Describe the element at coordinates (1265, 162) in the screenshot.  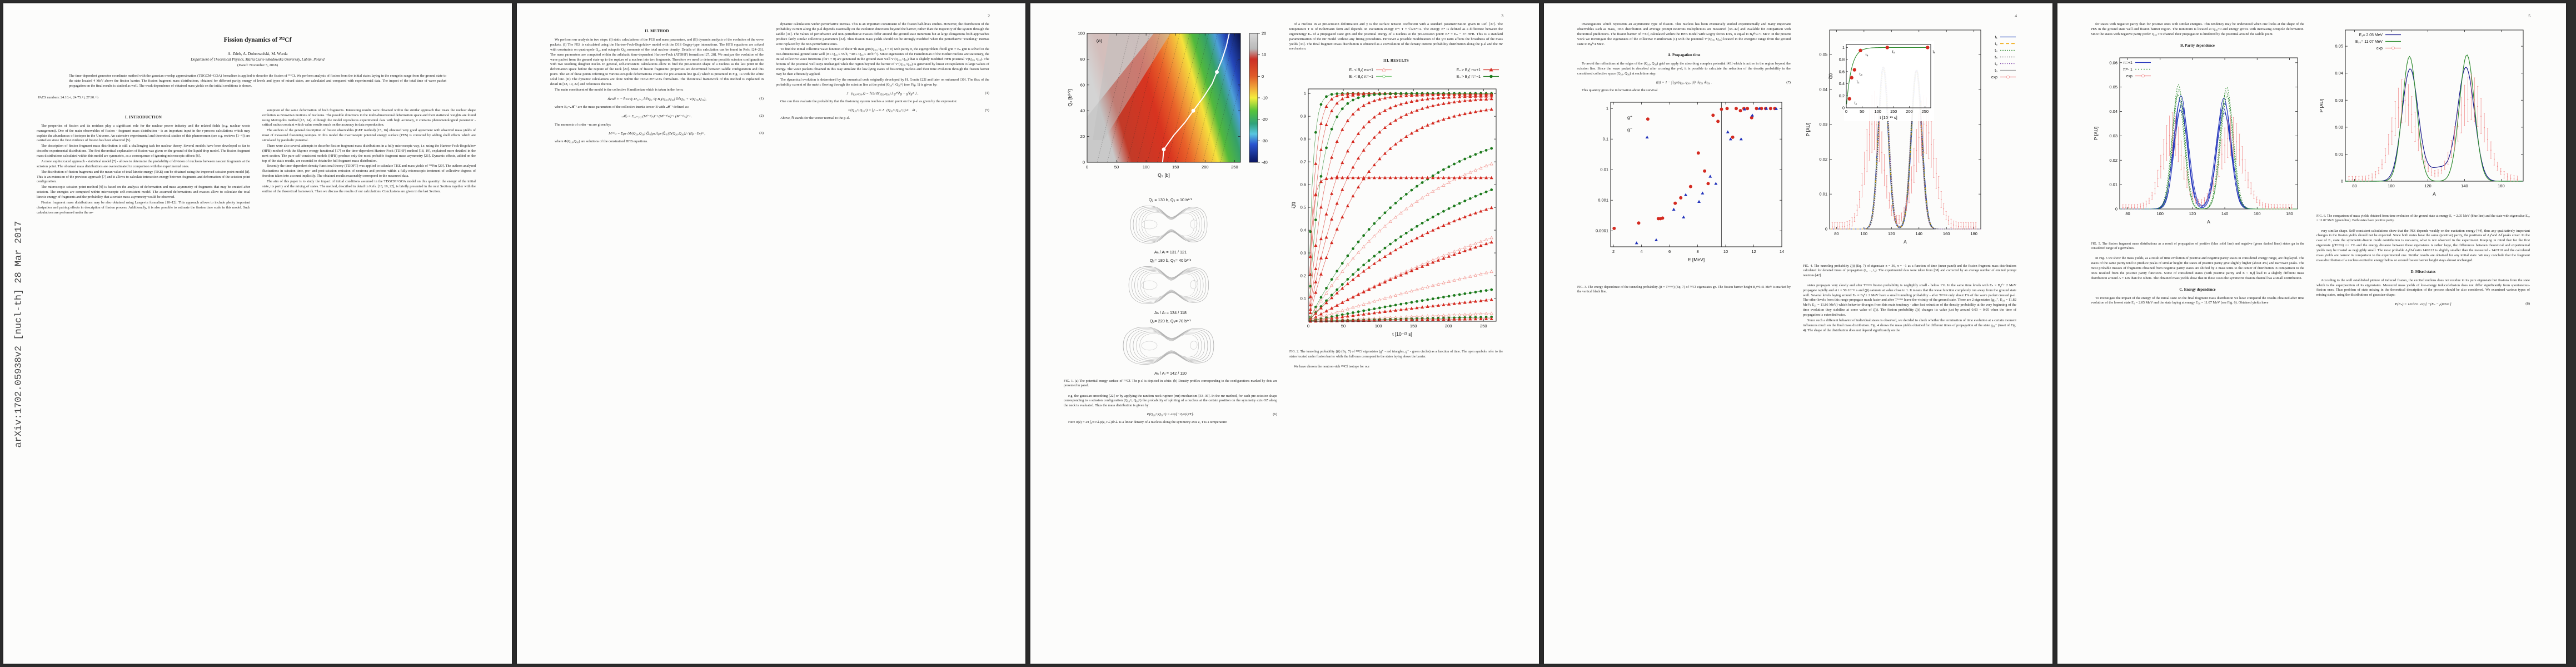
I see `svg-text: -40` at that location.